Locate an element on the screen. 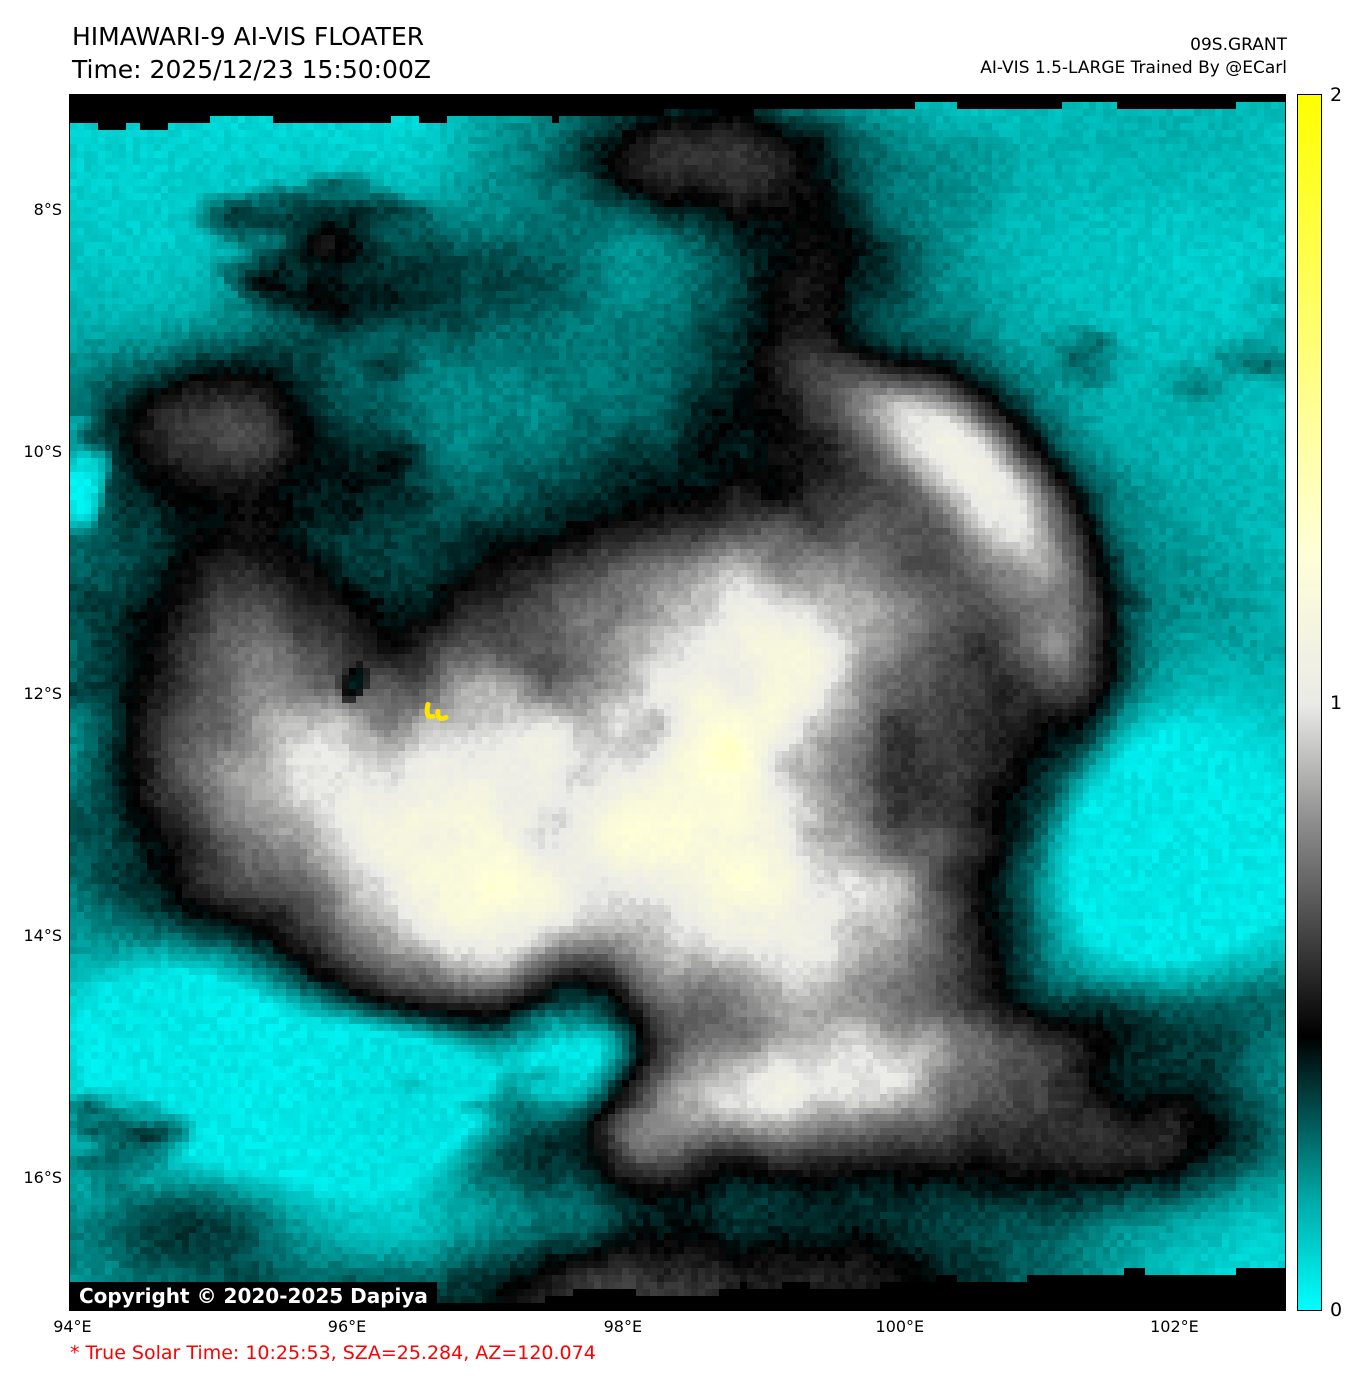  lat-tick-label: 14°S is located at coordinates (42, 935).